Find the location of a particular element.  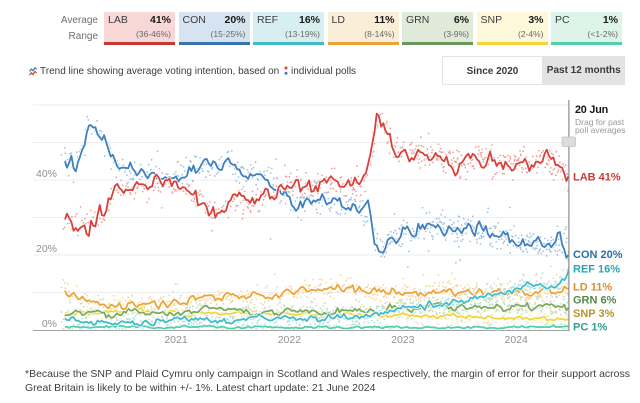

svg-text: 20% is located at coordinates (46, 249).